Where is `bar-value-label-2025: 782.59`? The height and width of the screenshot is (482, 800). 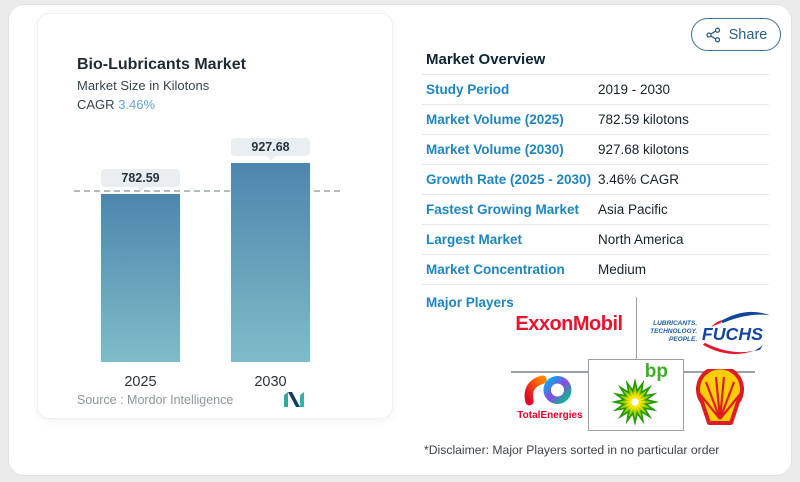 bar-value-label-2025: 782.59 is located at coordinates (140, 180).